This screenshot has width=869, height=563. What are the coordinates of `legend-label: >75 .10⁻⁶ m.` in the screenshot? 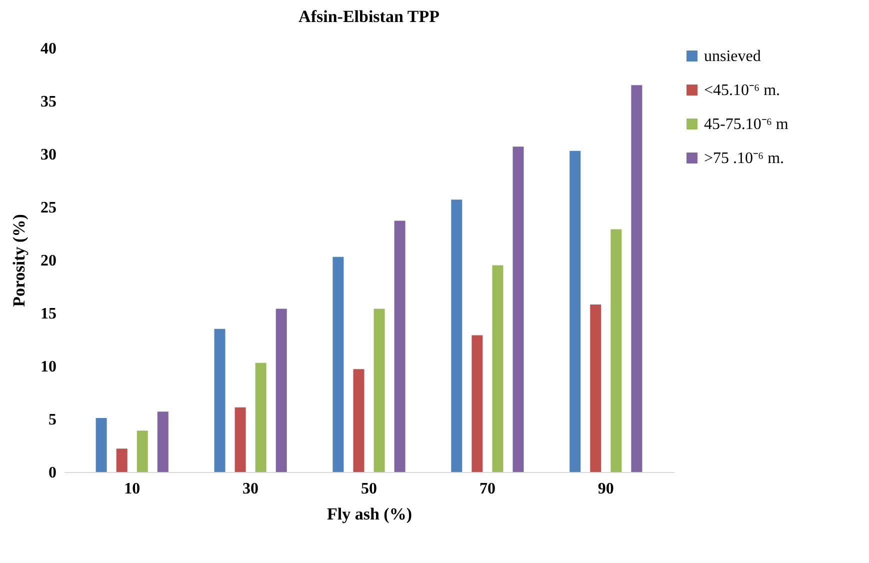 It's located at (744, 158).